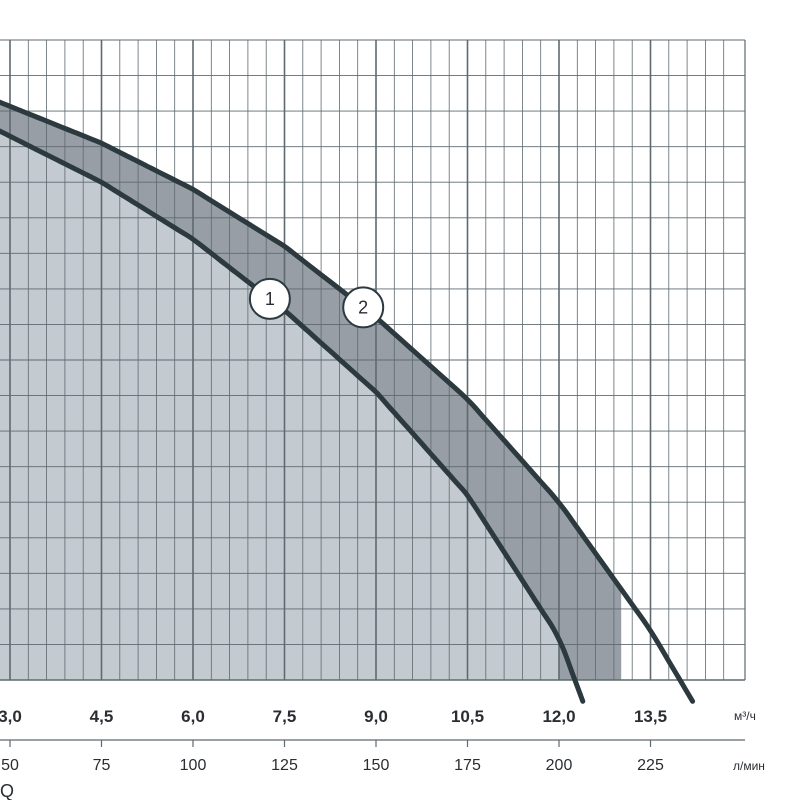 The width and height of the screenshot is (800, 800). I want to click on tick-label-lmin: 75, so click(102, 765).